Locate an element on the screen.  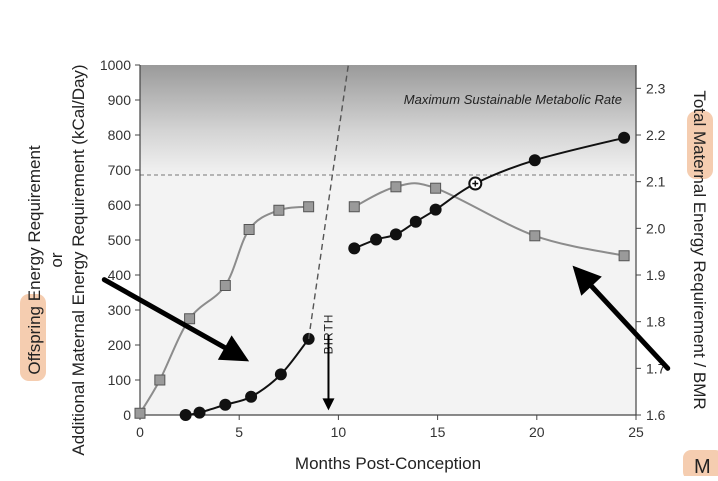
y-tick-group: 0 100 200 300 400 500 600 700 800 900 1000 is located at coordinates (120, 240).